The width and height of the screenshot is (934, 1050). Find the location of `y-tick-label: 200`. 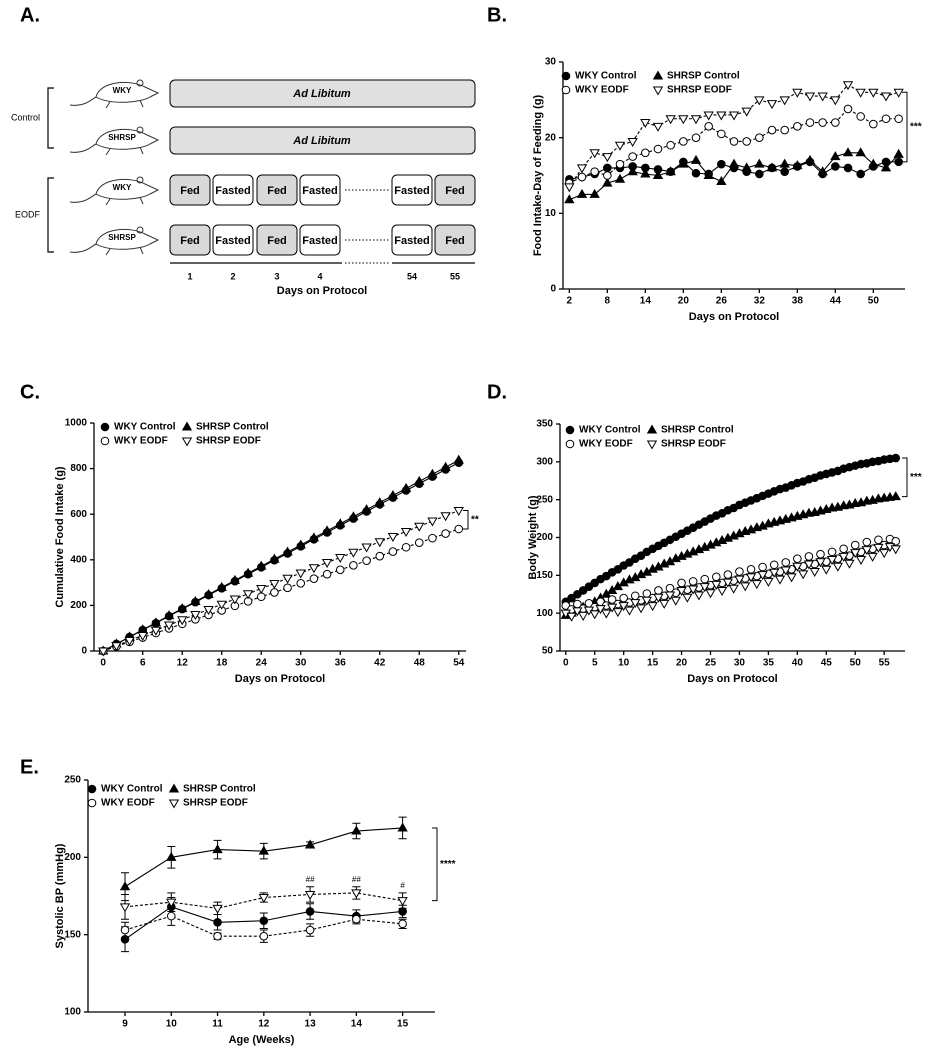

y-tick-label: 200 is located at coordinates (544, 537).